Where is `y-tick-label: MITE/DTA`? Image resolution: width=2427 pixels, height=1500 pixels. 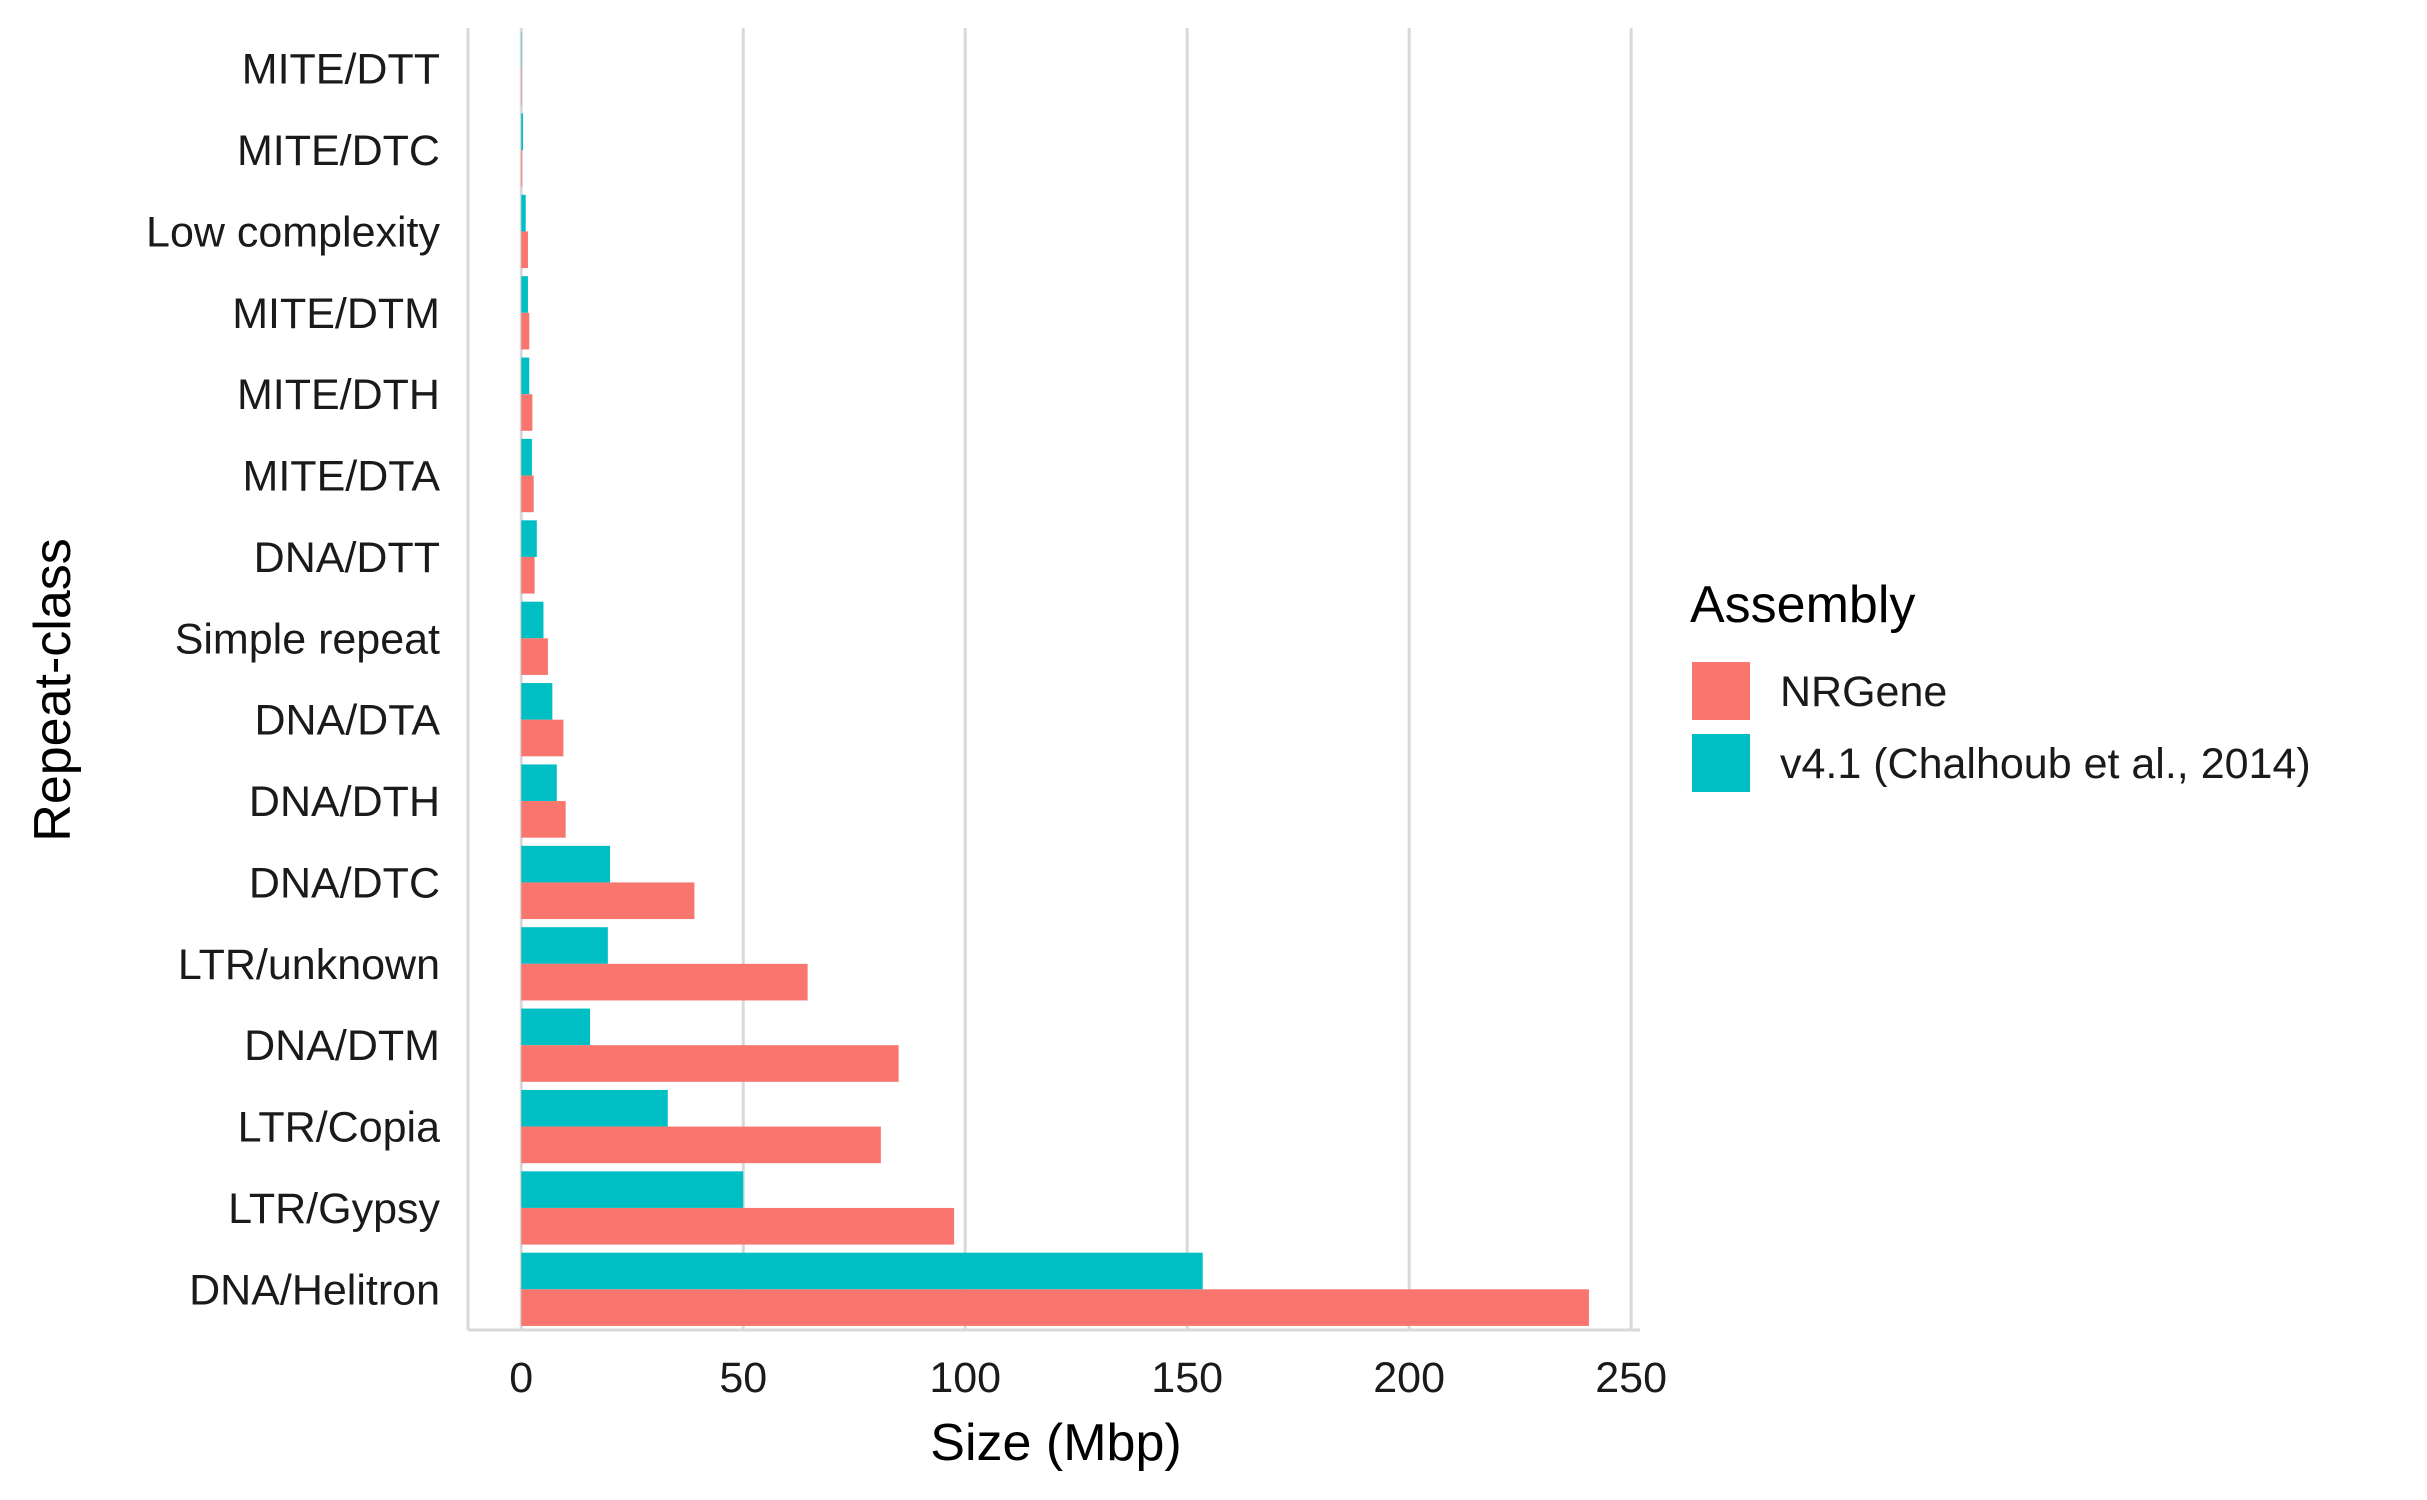
y-tick-label: MITE/DTA is located at coordinates (342, 477).